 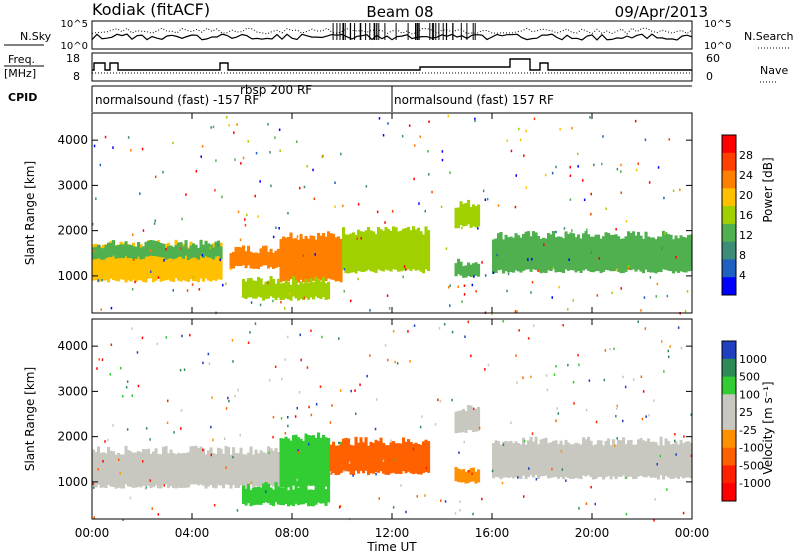 What do you see at coordinates (768, 427) in the screenshot?
I see `velocity-colorbar-label: Velocity [m s⁻¹]` at bounding box center [768, 427].